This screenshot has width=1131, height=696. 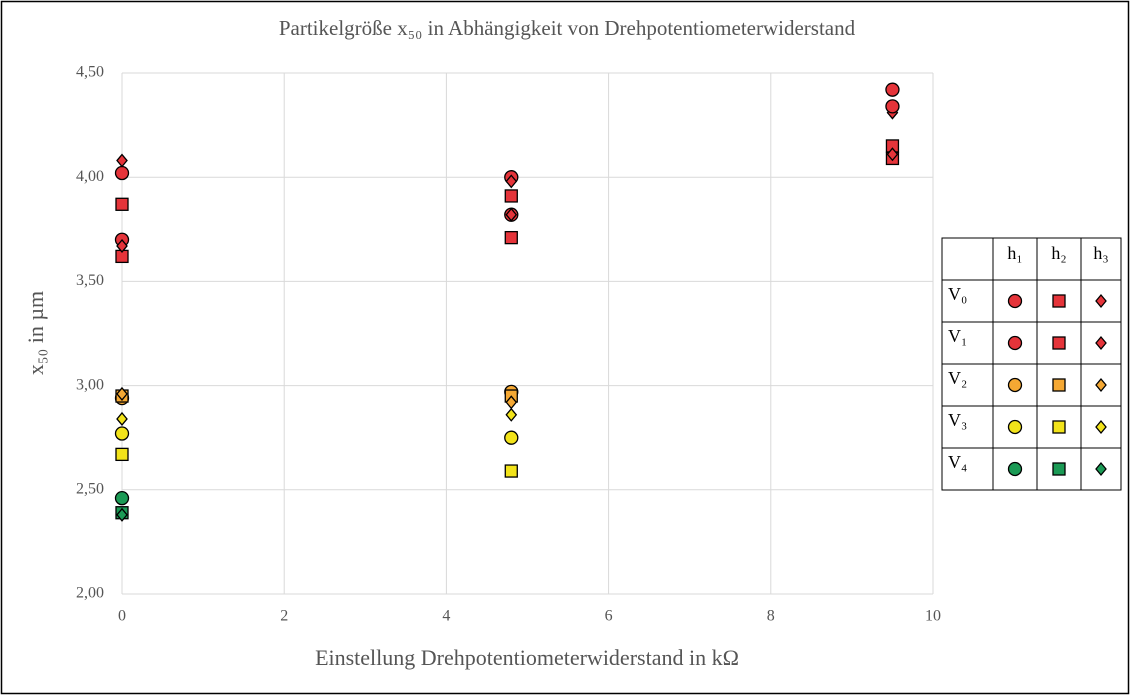 I want to click on x-tick-label: 8, so click(x=771, y=616).